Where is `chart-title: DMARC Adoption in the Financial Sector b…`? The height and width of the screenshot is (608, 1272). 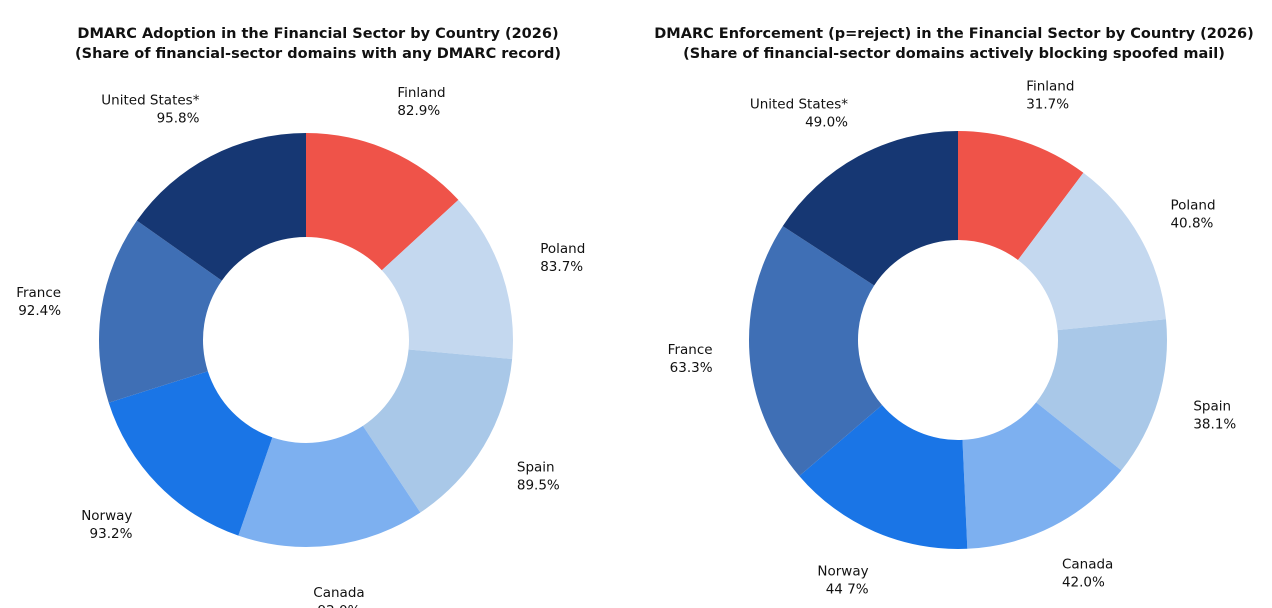 chart-title: DMARC Adoption in the Financial Sector b… is located at coordinates (318, 44).